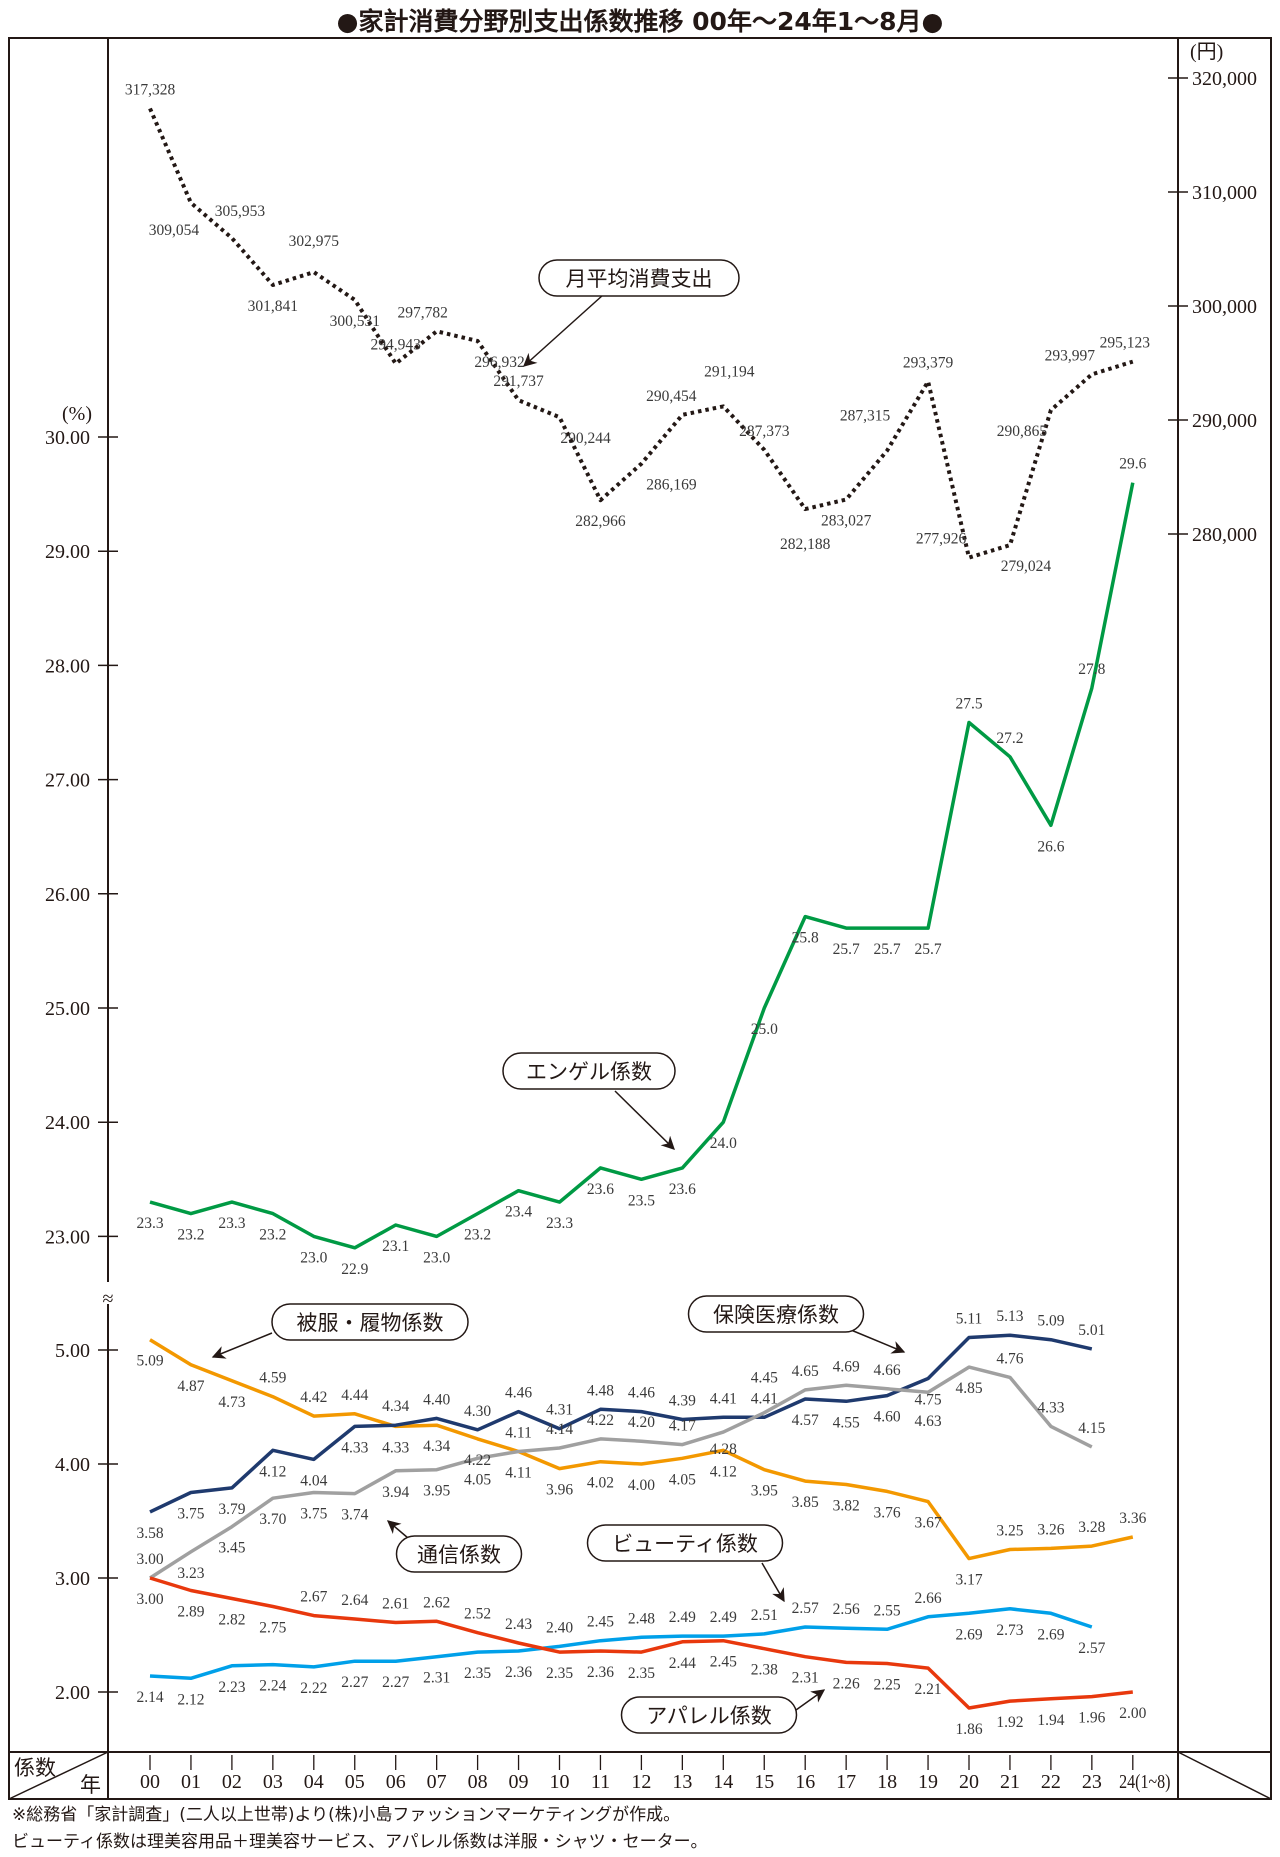 This screenshot has height=1857, width=1280. Describe the element at coordinates (231, 1620) in the screenshot. I see `data-label: 2.82` at that location.